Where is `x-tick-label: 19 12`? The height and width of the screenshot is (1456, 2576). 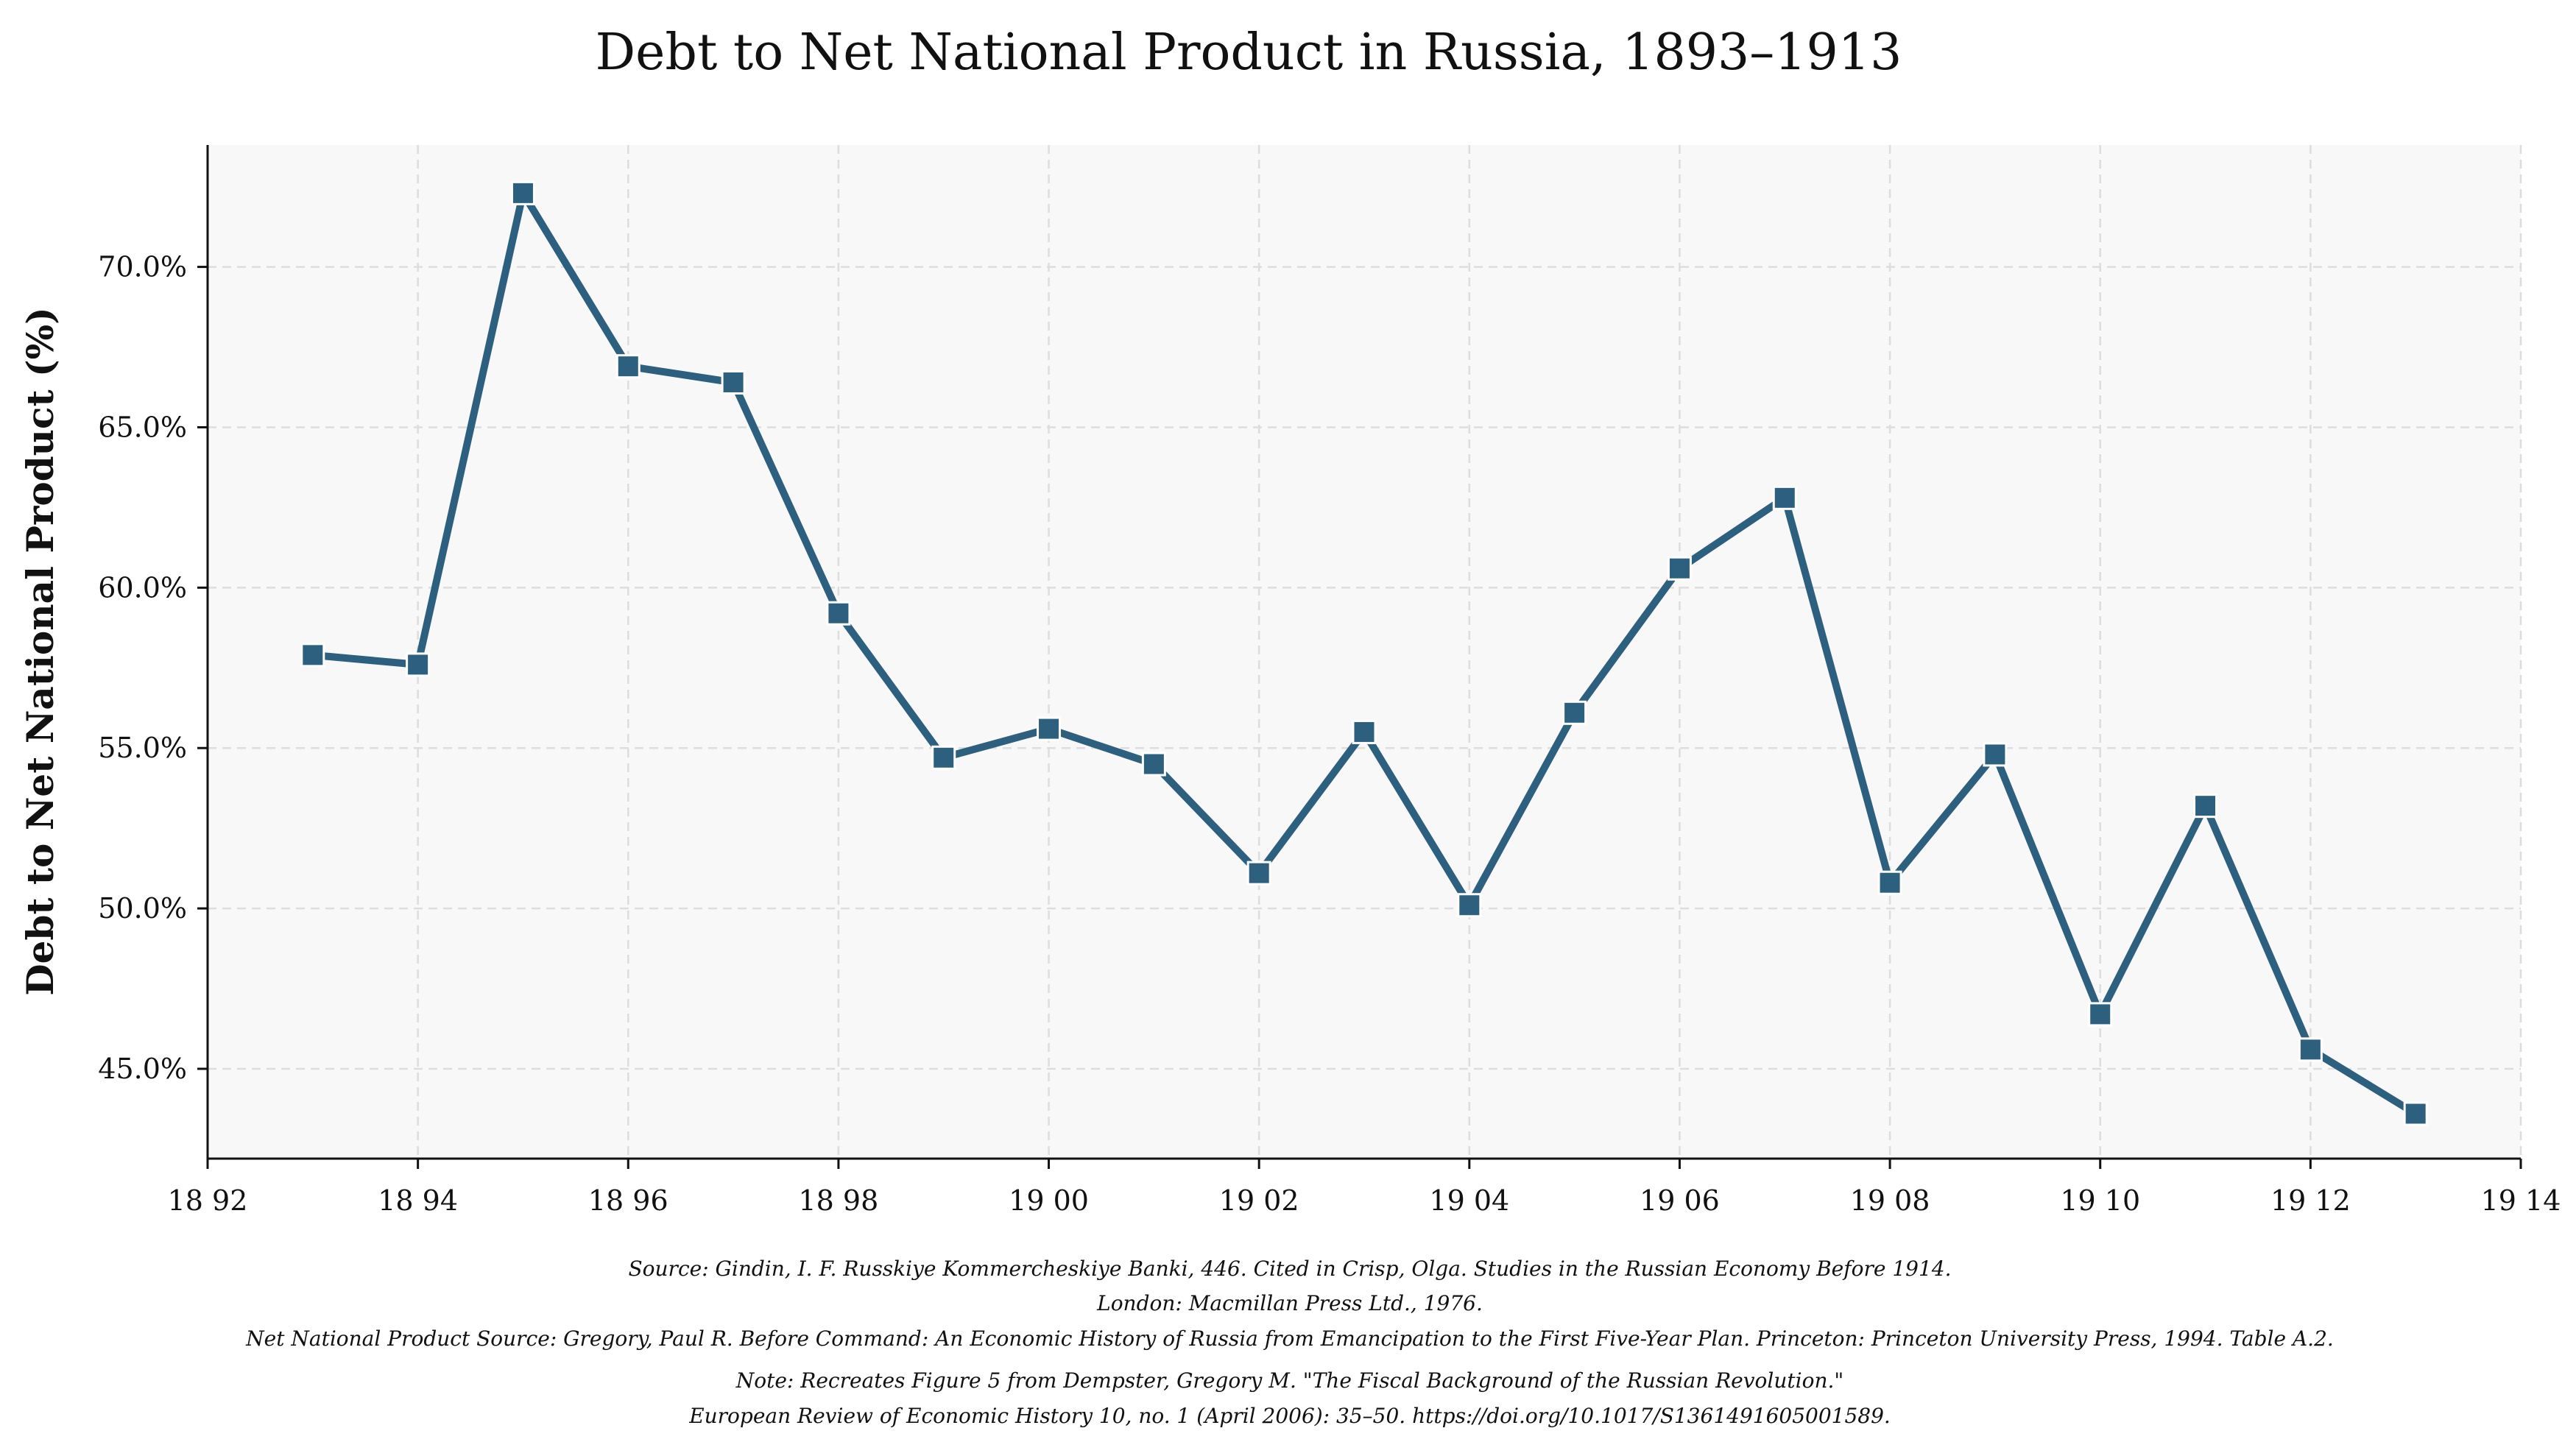
x-tick-label: 19 12 is located at coordinates (2310, 1200).